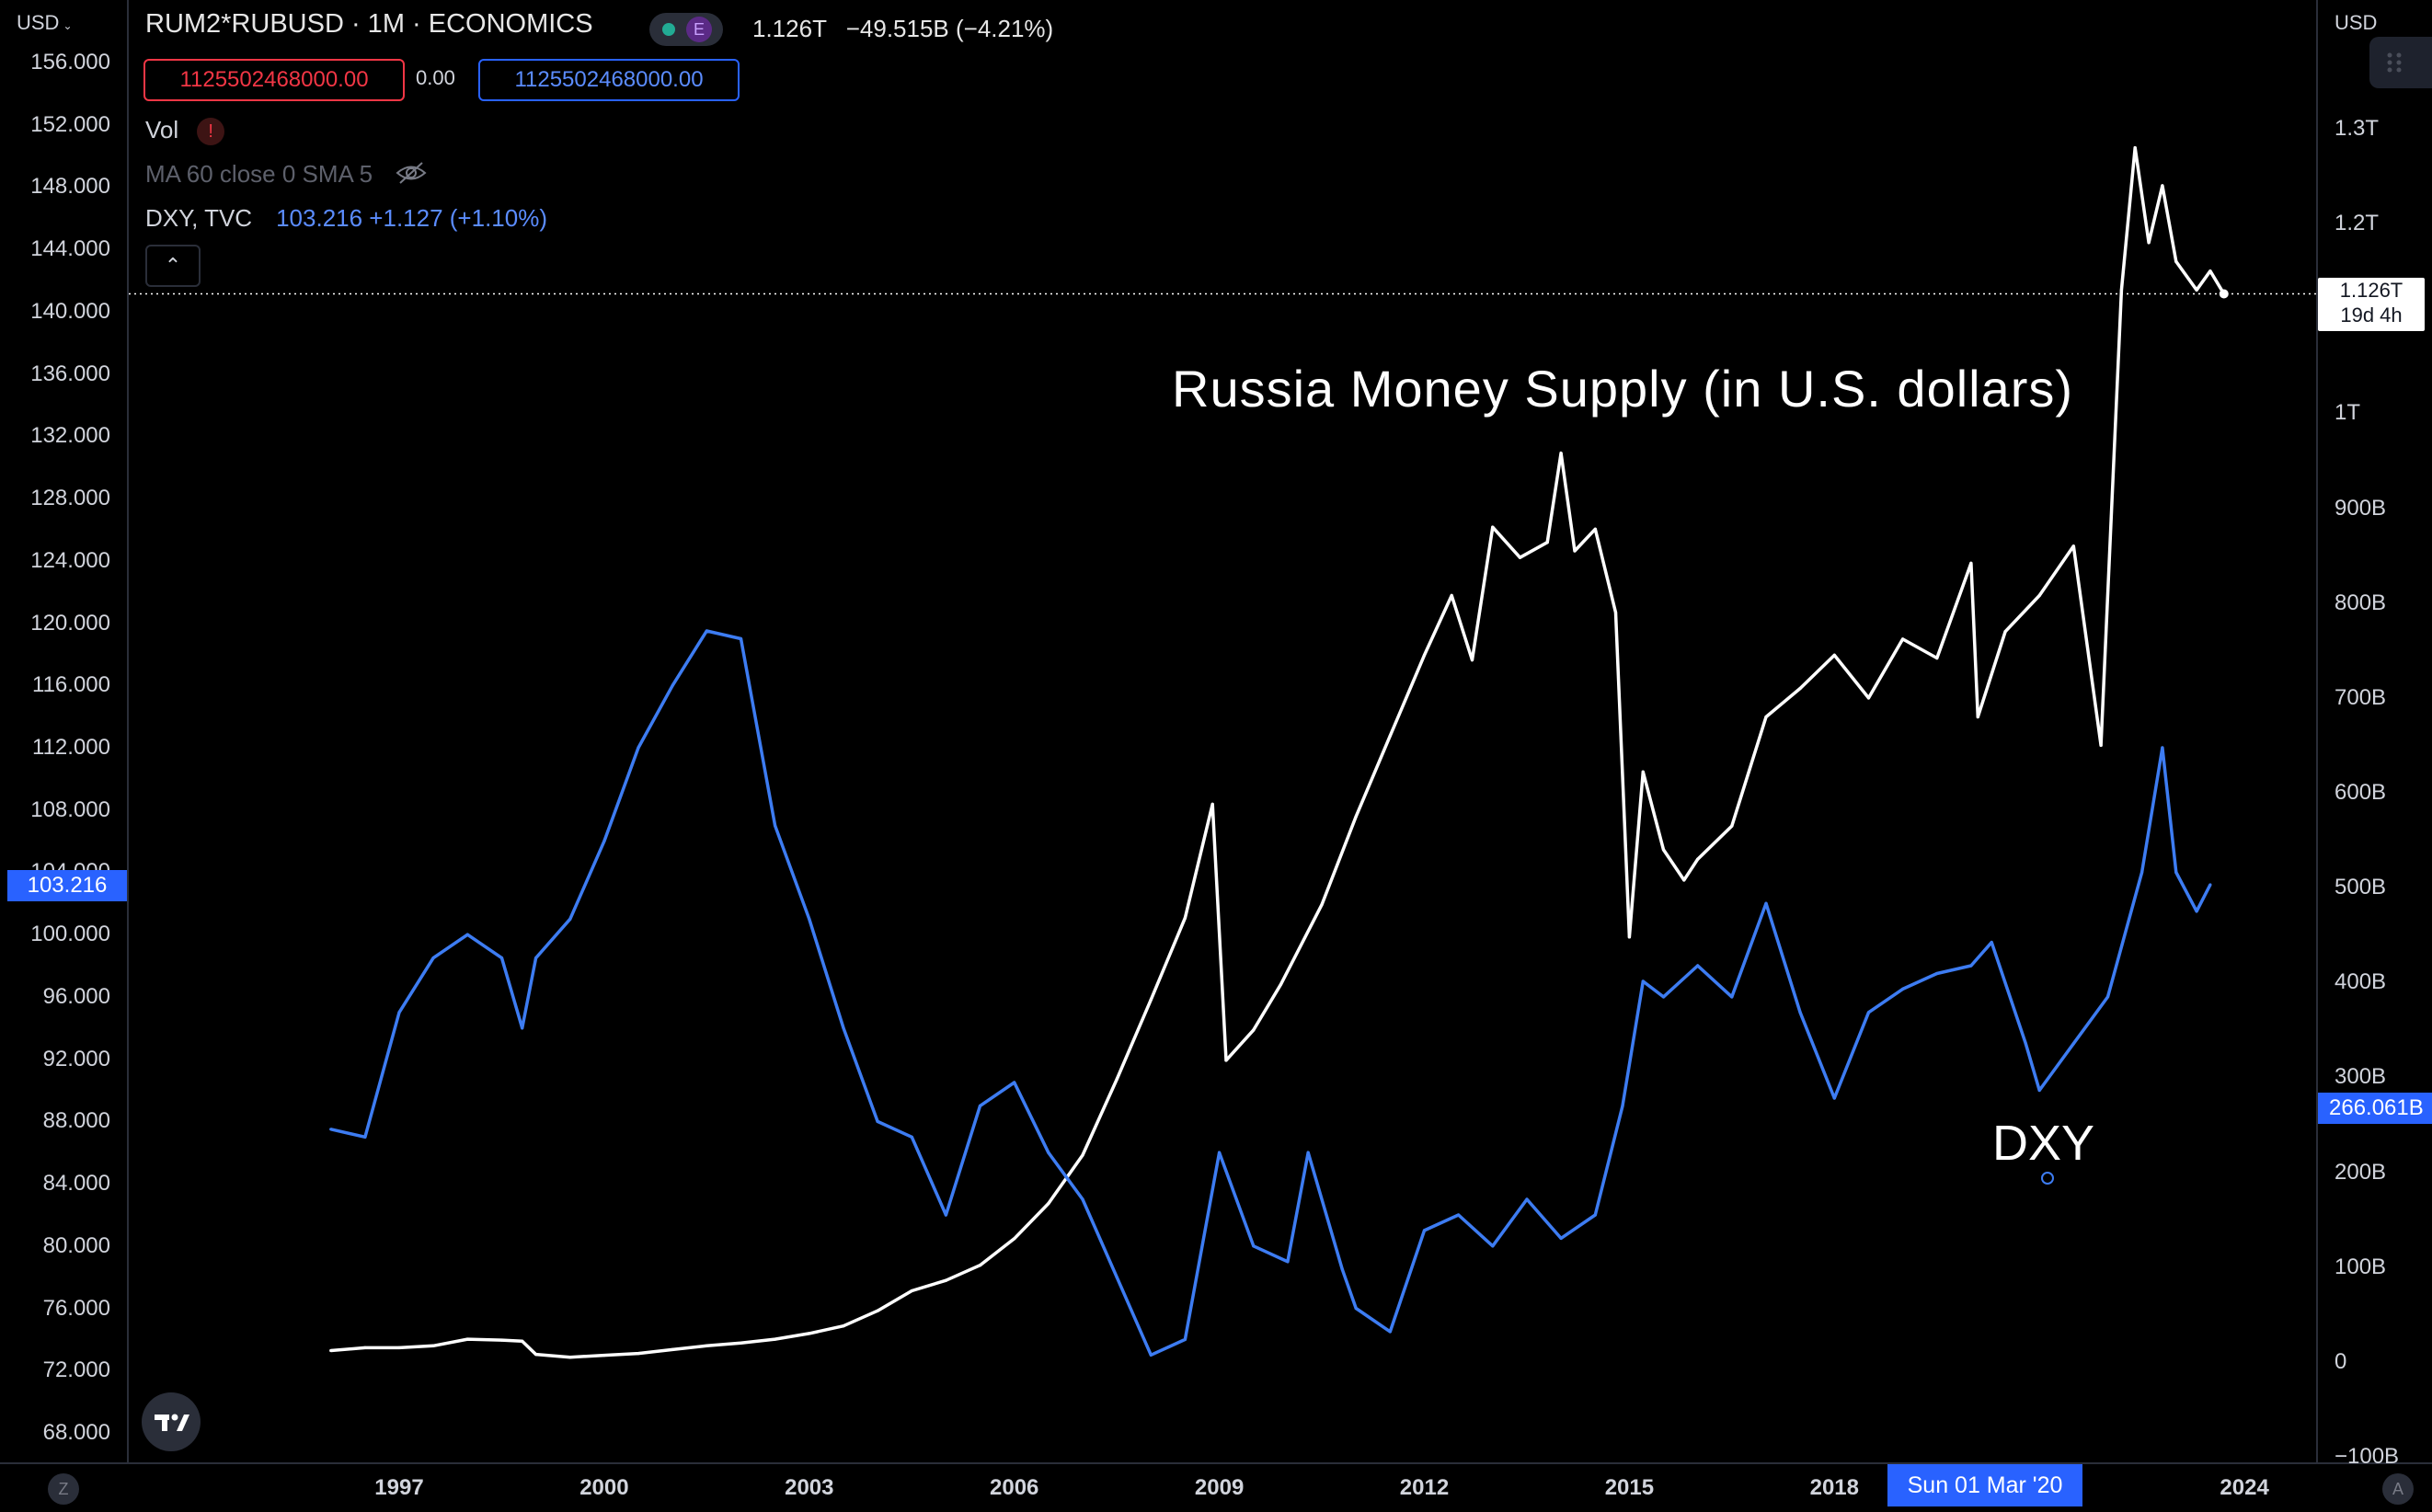 This screenshot has width=2432, height=1512. I want to click on collapse-legend-button: ⌃, so click(173, 266).